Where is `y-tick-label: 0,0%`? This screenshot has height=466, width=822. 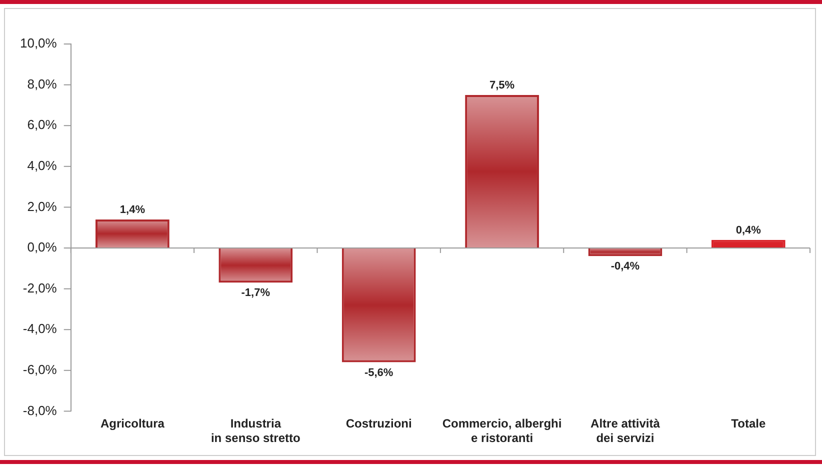
y-tick-label: 0,0% is located at coordinates (42, 247).